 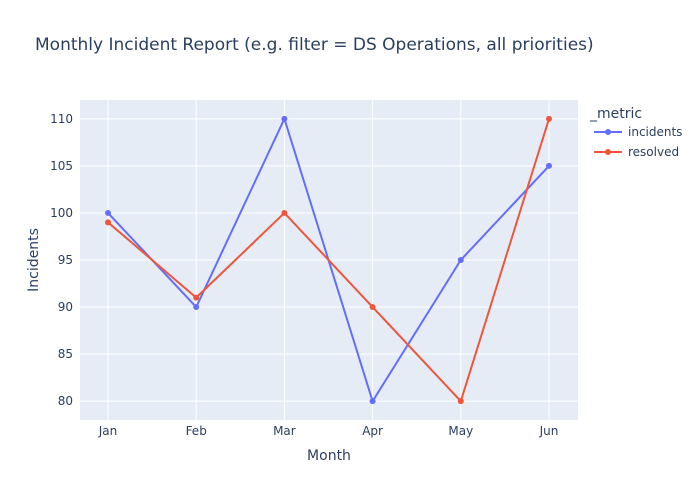 I want to click on legend: _metric incidents resolved, so click(x=635, y=132).